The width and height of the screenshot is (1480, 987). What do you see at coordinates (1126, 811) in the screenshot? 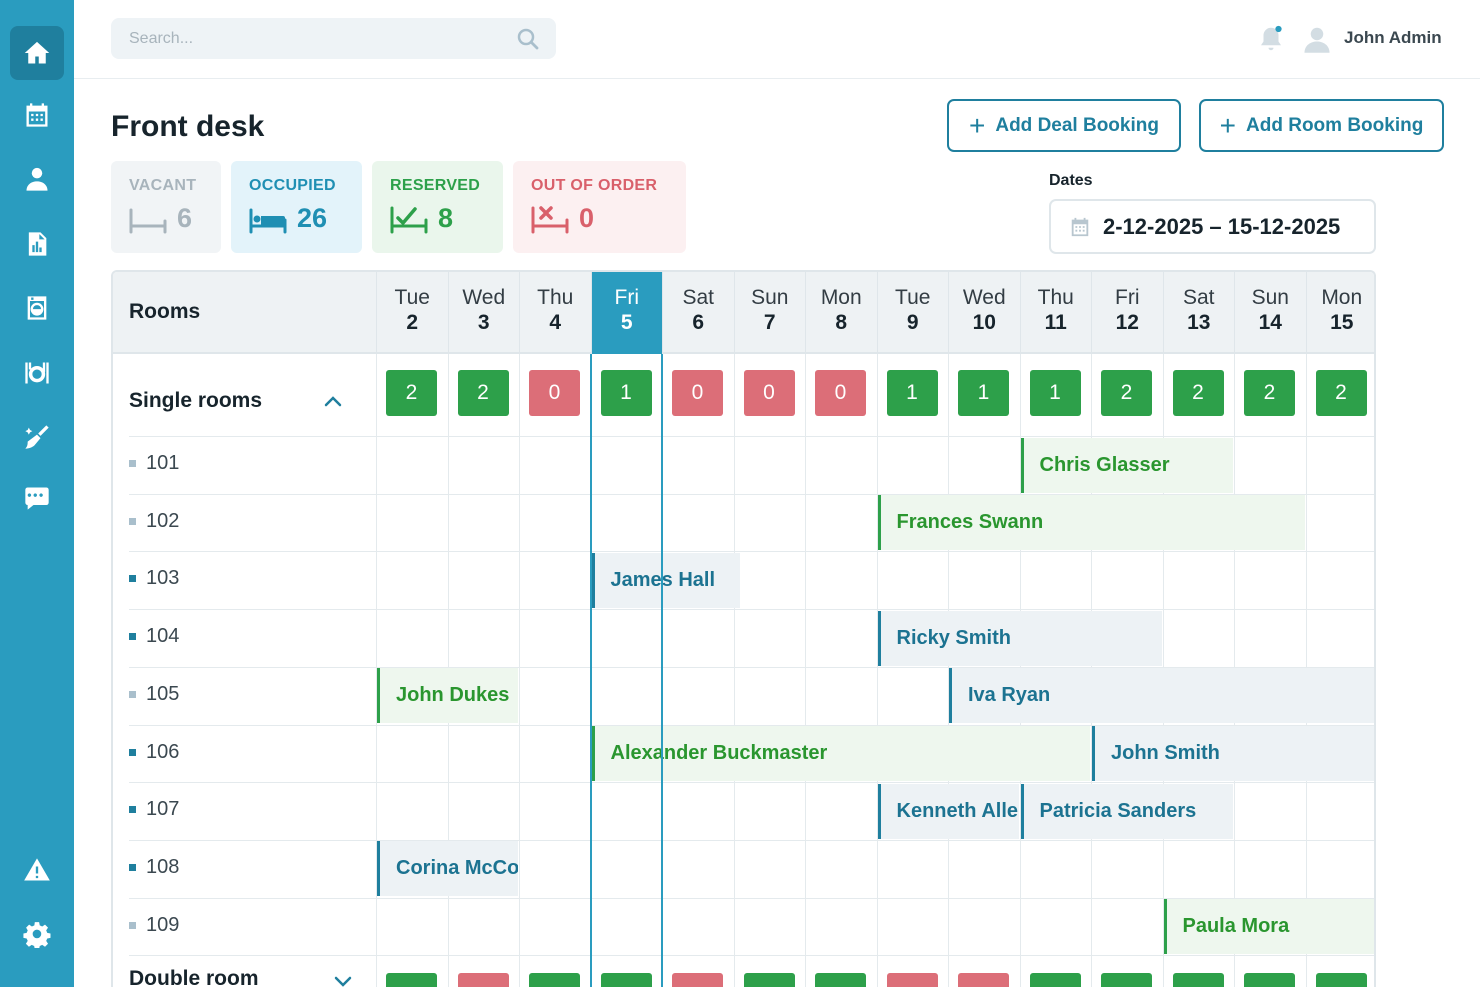
I see `booking-bar: Patricia Sanders` at bounding box center [1126, 811].